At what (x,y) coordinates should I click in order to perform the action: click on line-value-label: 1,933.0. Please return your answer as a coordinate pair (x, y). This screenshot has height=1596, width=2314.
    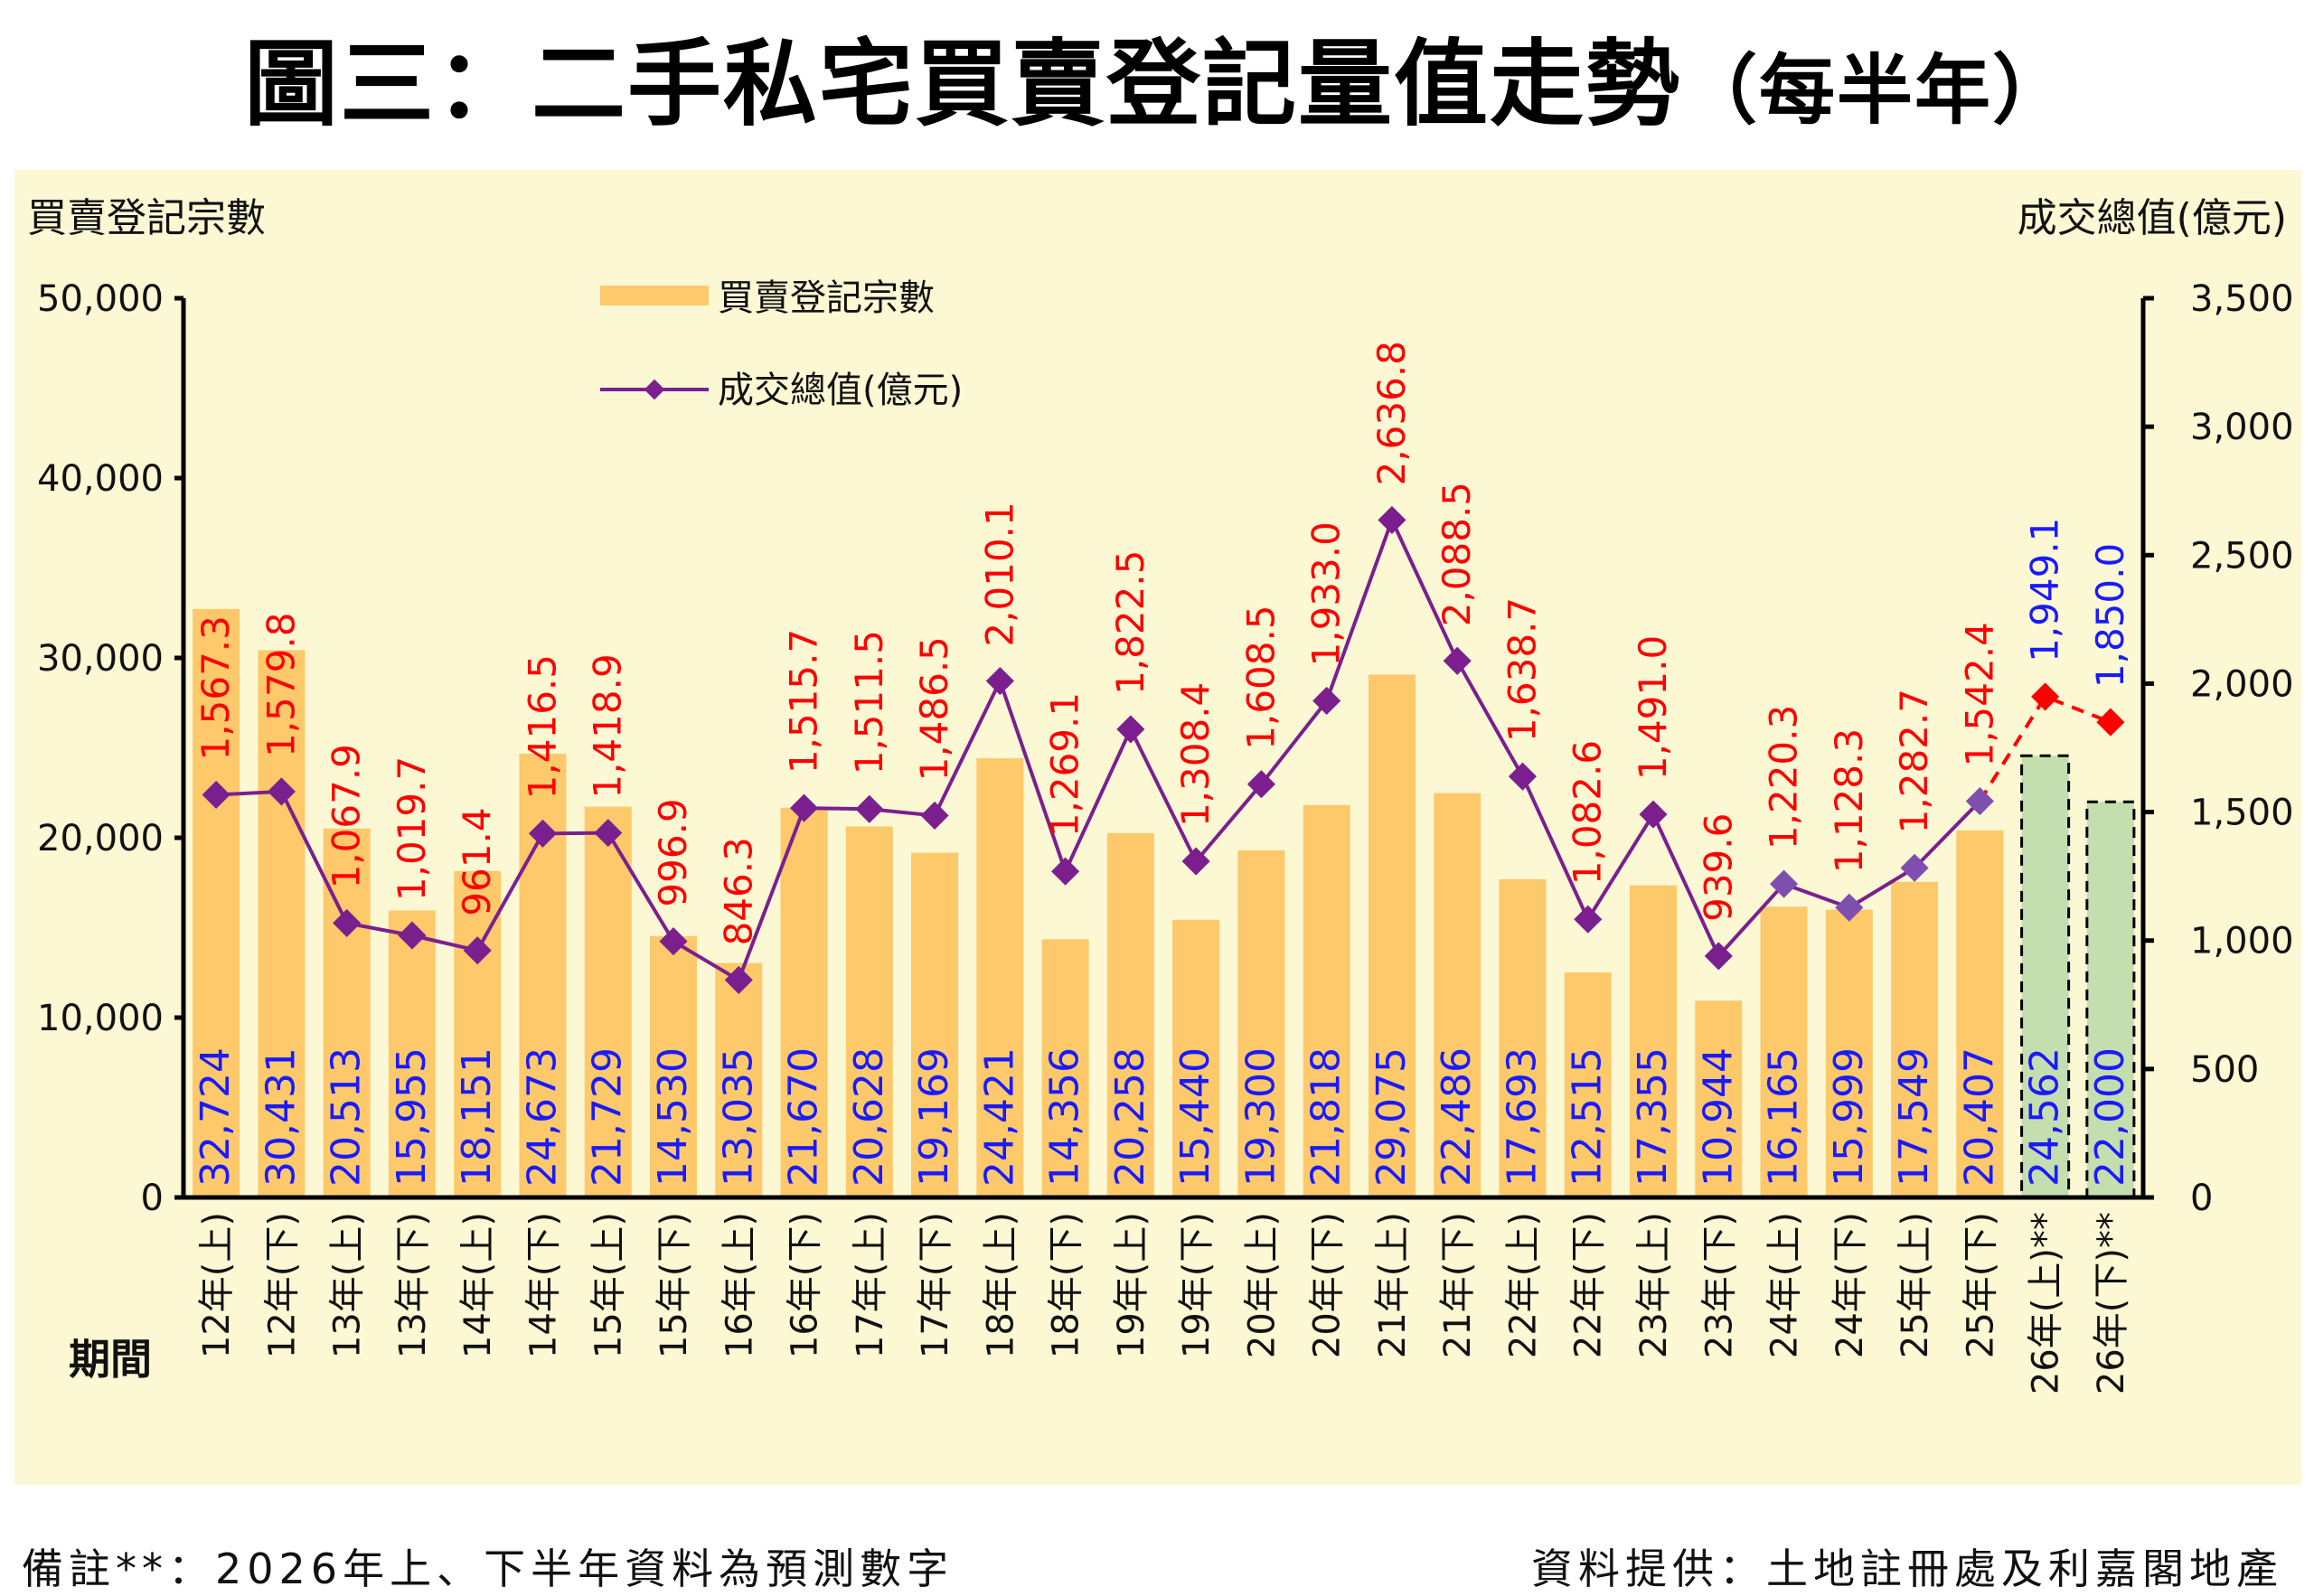
    Looking at the image, I should click on (1326, 593).